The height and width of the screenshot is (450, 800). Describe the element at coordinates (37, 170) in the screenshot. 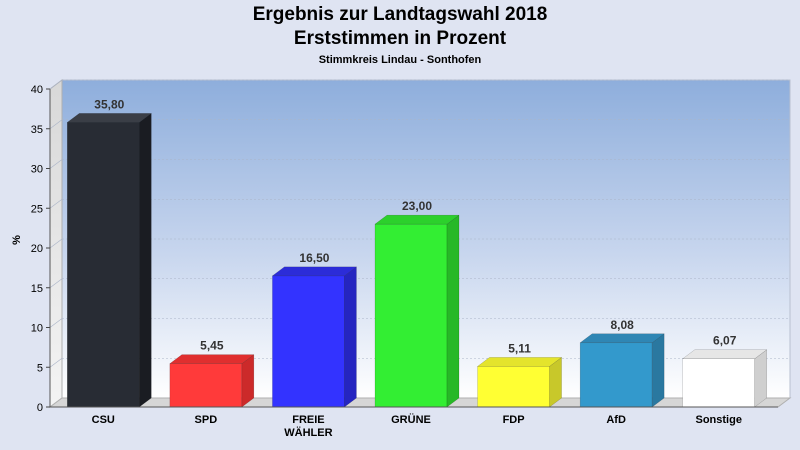

I see `y-tick-label: 30` at that location.